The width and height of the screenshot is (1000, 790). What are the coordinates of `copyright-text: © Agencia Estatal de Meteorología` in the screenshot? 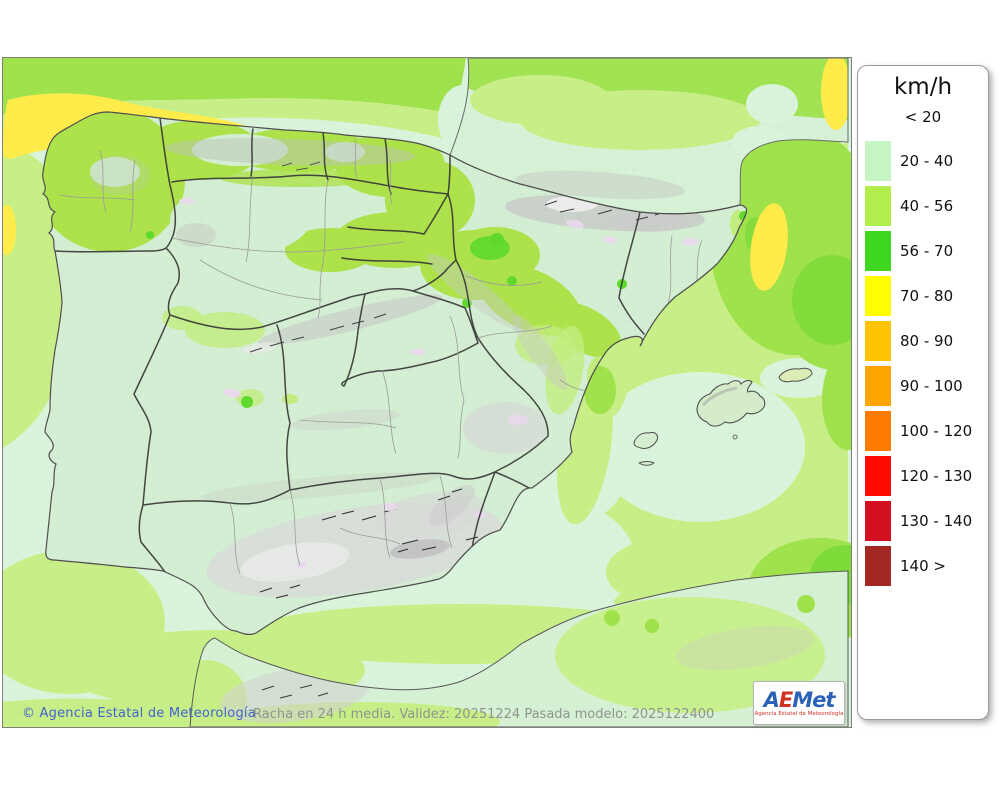 It's located at (139, 713).